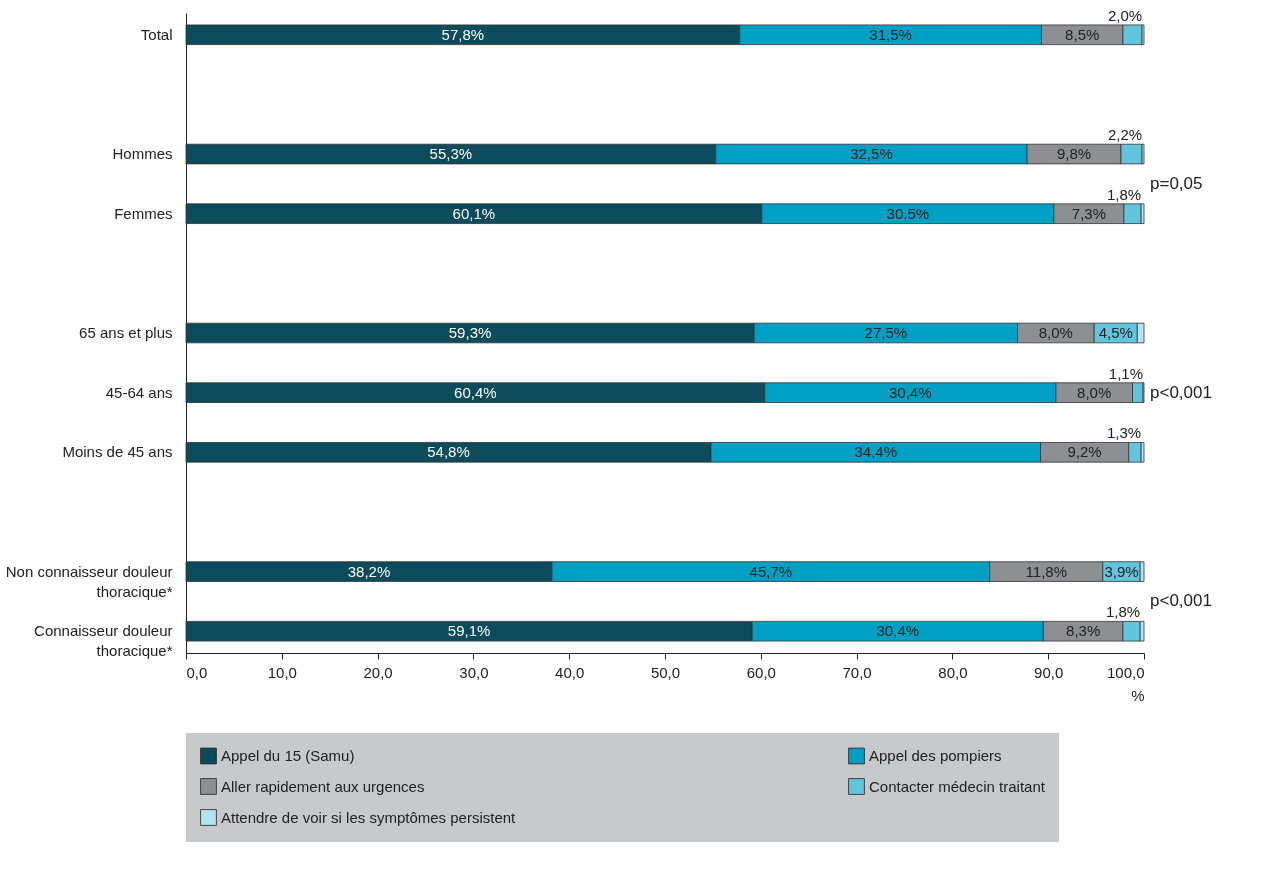  What do you see at coordinates (89, 581) in the screenshot?
I see `y-tick-label: Non connaisseur douleur thoracique*` at bounding box center [89, 581].